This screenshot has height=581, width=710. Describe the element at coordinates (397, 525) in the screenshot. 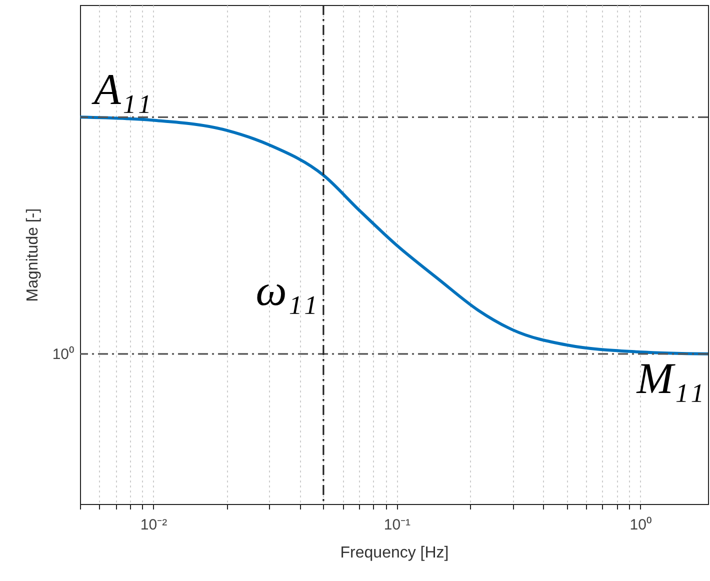

I see `x-tick-label: 10⁻¹` at that location.